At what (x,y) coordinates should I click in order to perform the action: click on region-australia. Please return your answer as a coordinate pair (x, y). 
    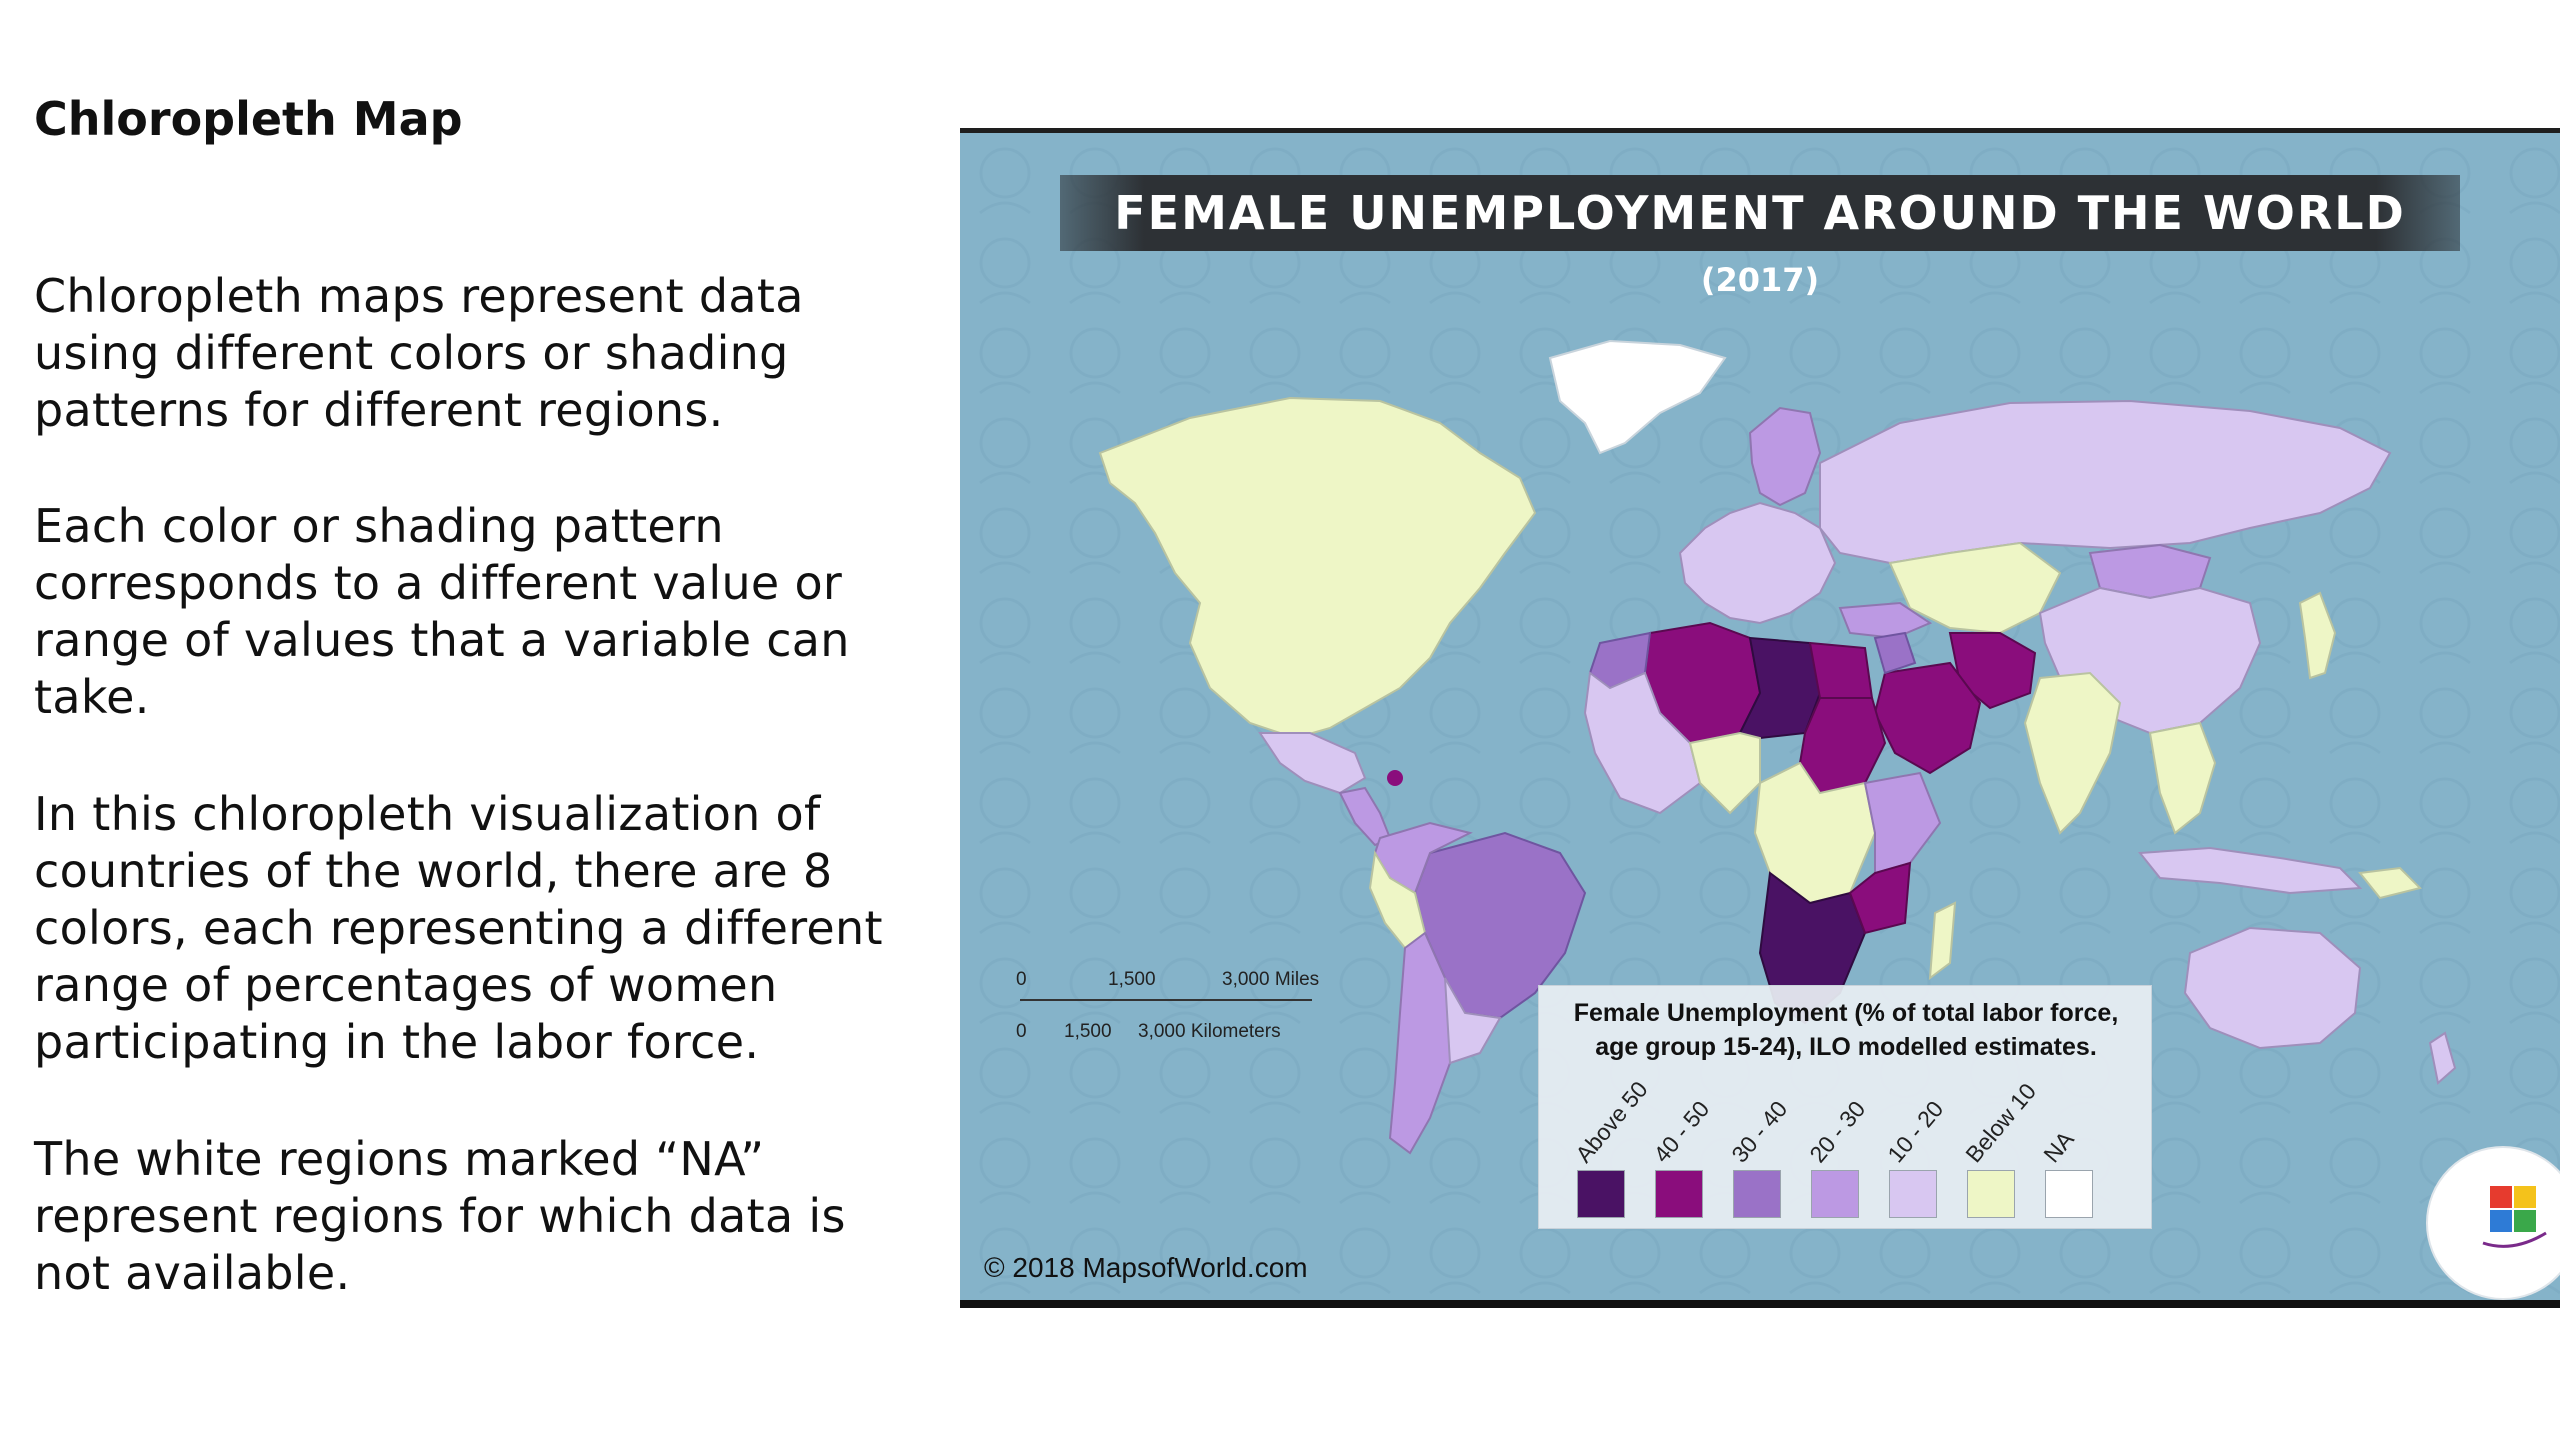
    Looking at the image, I should click on (2272, 988).